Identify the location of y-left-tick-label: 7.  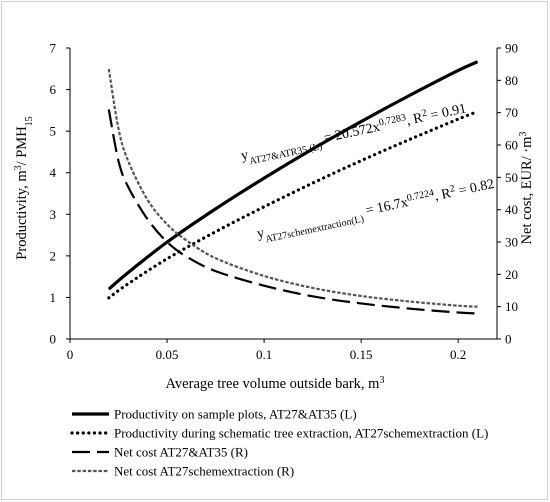
(53, 48).